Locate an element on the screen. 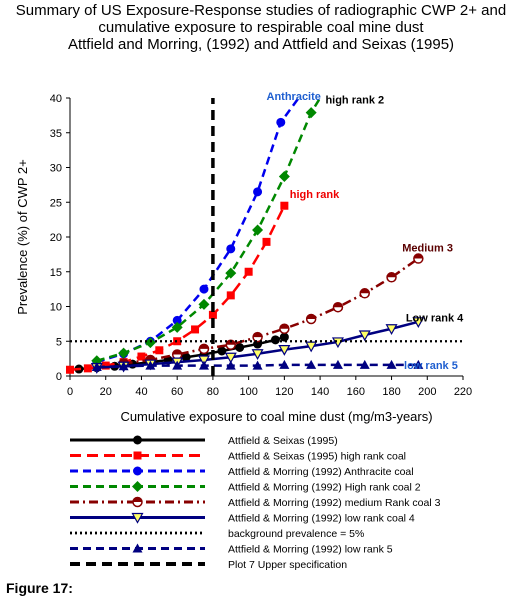  series-annotation: high rank is located at coordinates (315, 195).